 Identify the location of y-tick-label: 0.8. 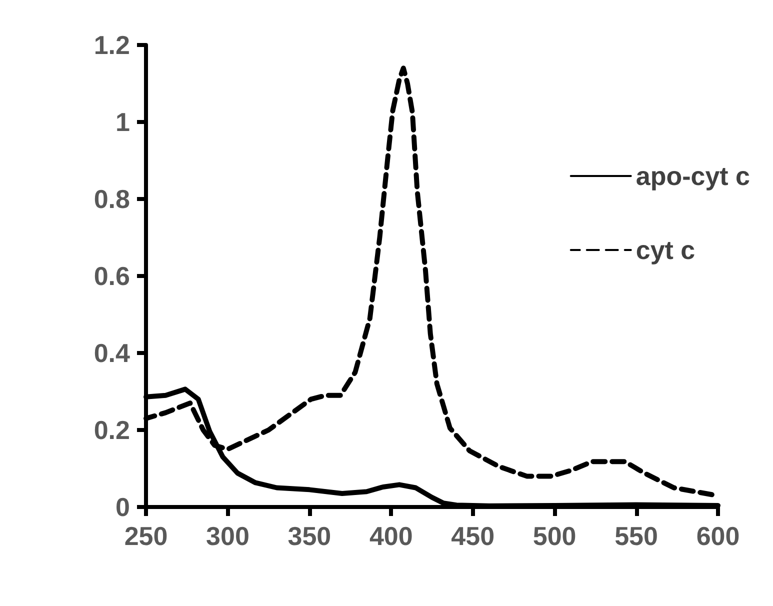
(112, 199).